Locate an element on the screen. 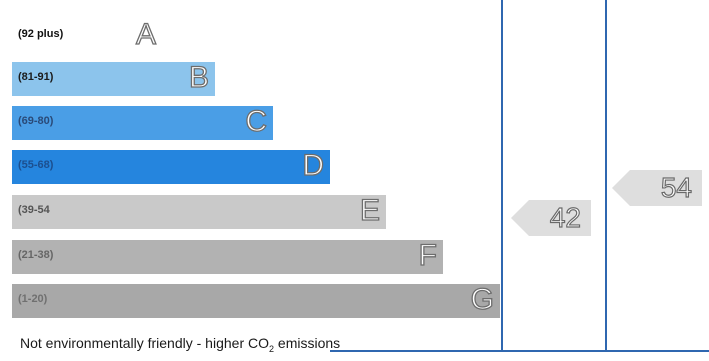 Image resolution: width=709 pixels, height=361 pixels. rating-range-label: (81-91) is located at coordinates (36, 77).